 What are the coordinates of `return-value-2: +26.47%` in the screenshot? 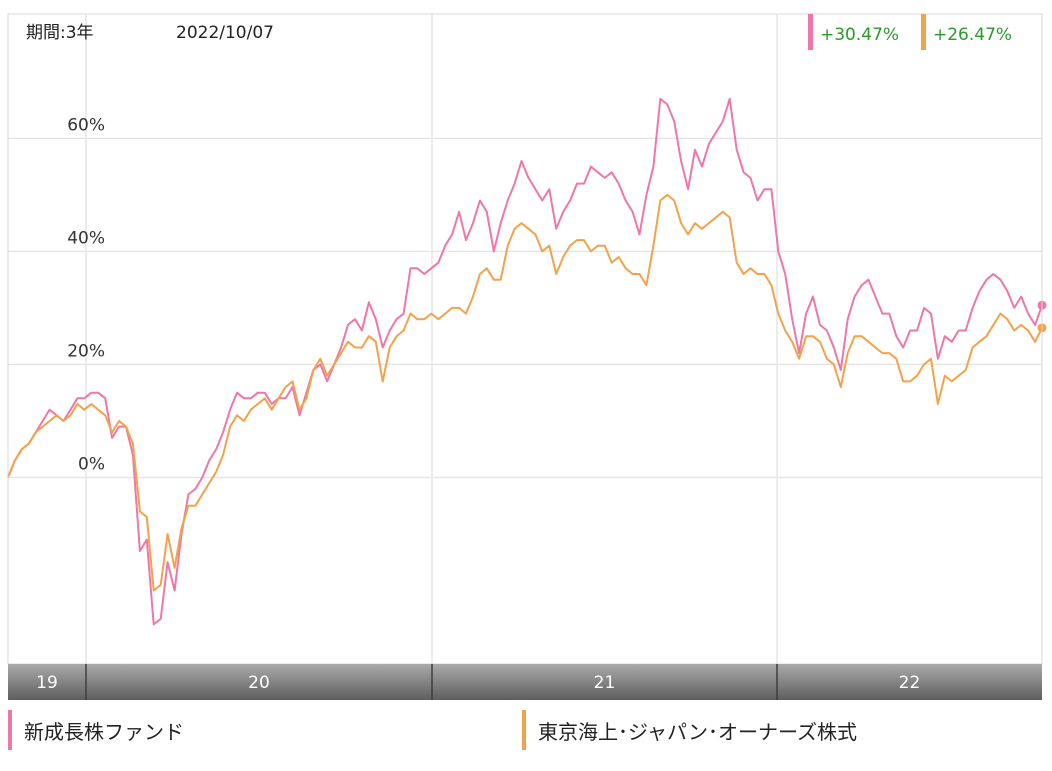 It's located at (972, 35).